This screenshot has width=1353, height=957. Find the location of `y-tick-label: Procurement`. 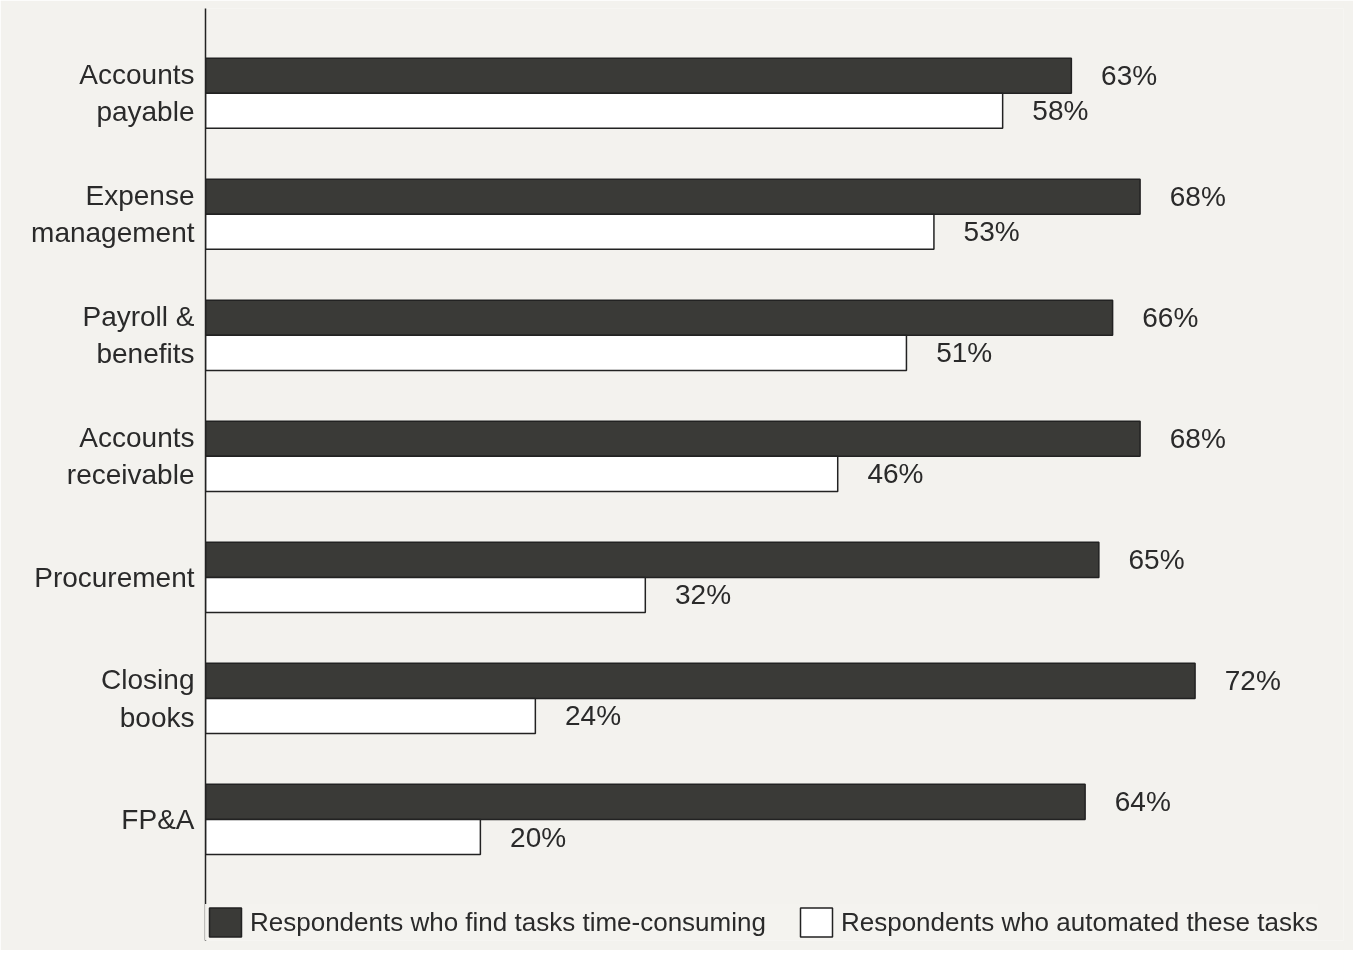

y-tick-label: Procurement is located at coordinates (114, 577).